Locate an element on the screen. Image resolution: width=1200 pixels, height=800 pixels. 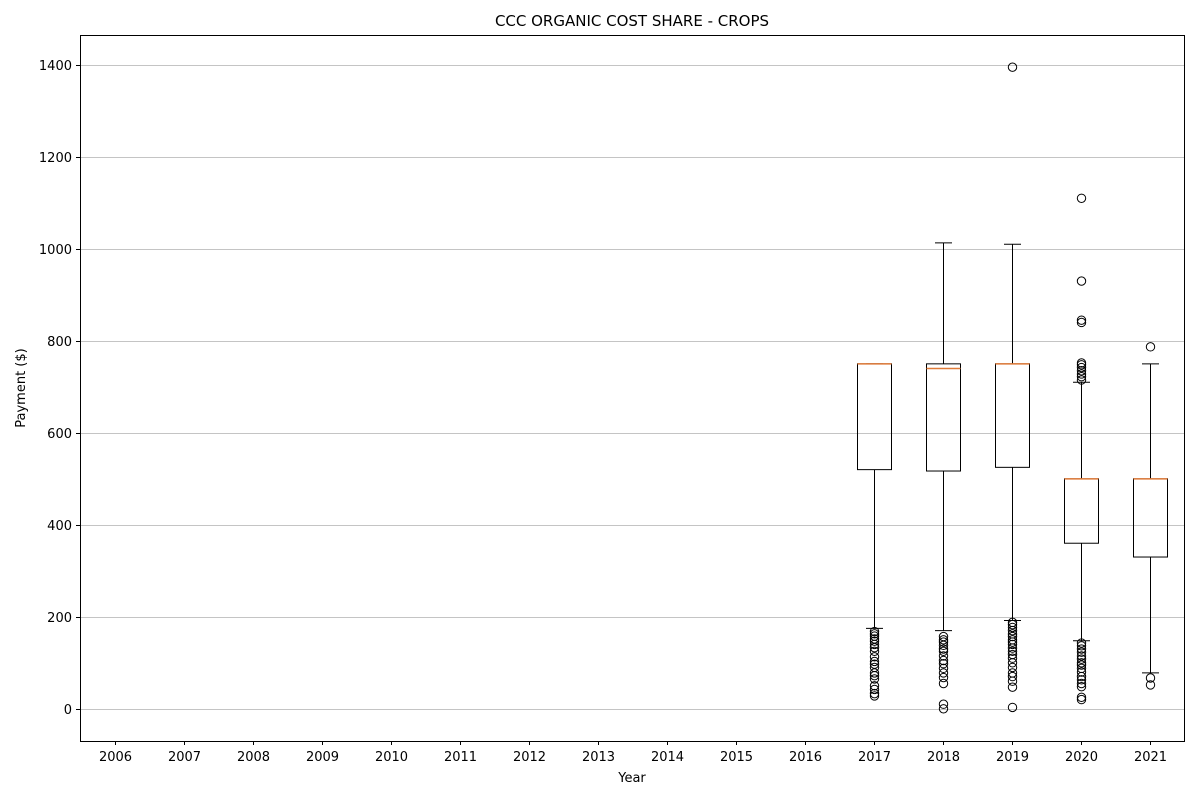
y-tick-label: 1400 is located at coordinates (55, 66).